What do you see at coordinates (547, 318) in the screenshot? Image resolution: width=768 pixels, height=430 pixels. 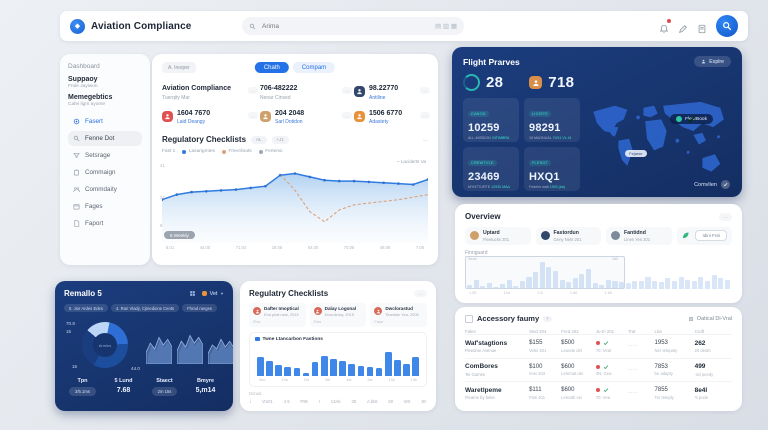 I see `table-title-chip: +` at bounding box center [547, 318].